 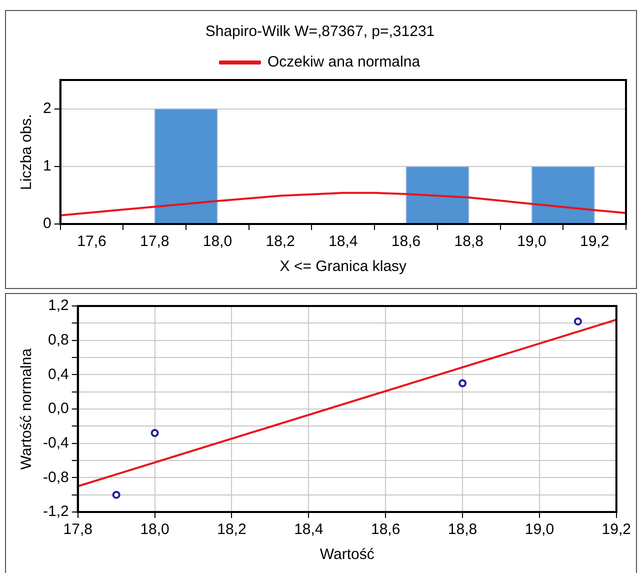 I want to click on y-tick-label: -1,2, so click(x=55, y=511).